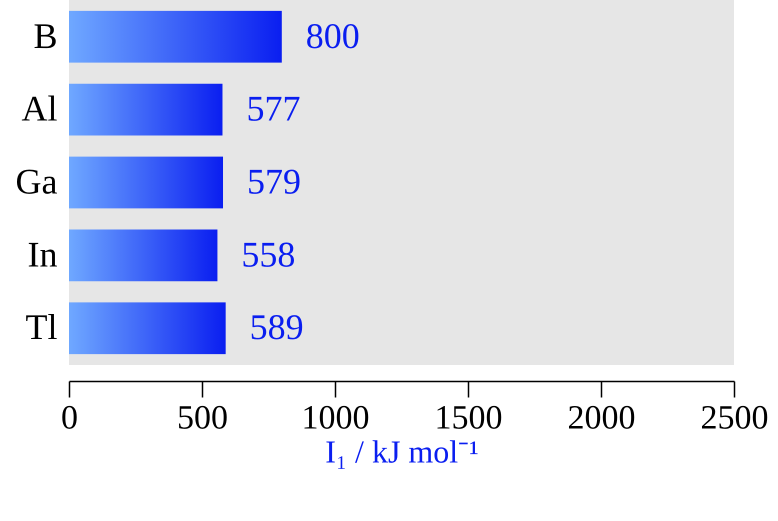  What do you see at coordinates (468, 418) in the screenshot?
I see `x-tick-label: 1500` at bounding box center [468, 418].